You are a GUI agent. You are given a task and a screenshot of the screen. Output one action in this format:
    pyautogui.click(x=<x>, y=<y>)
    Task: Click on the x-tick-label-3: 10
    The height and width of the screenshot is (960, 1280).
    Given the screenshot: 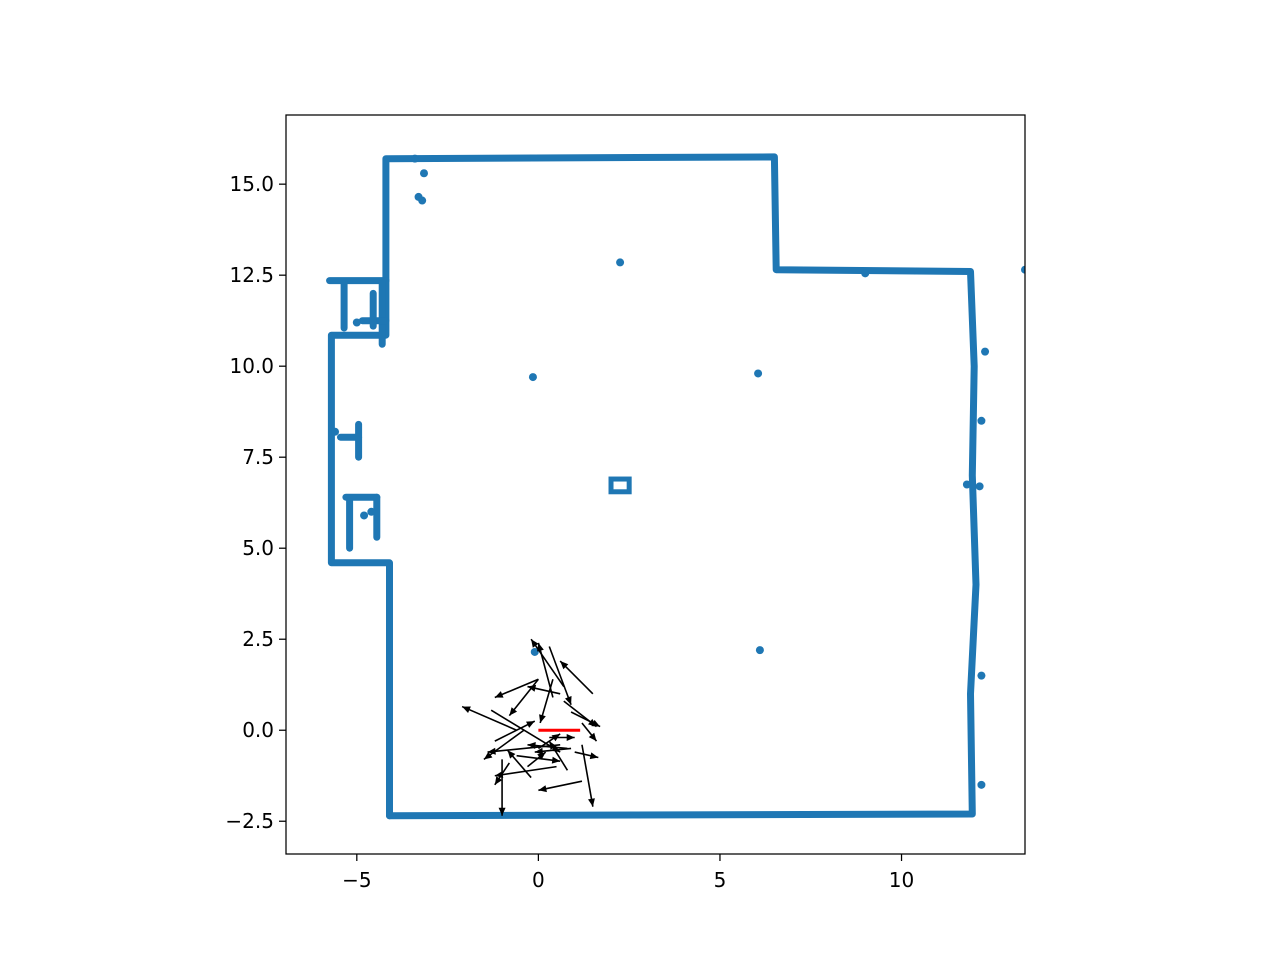 What is the action you would take?
    pyautogui.click(x=901, y=880)
    